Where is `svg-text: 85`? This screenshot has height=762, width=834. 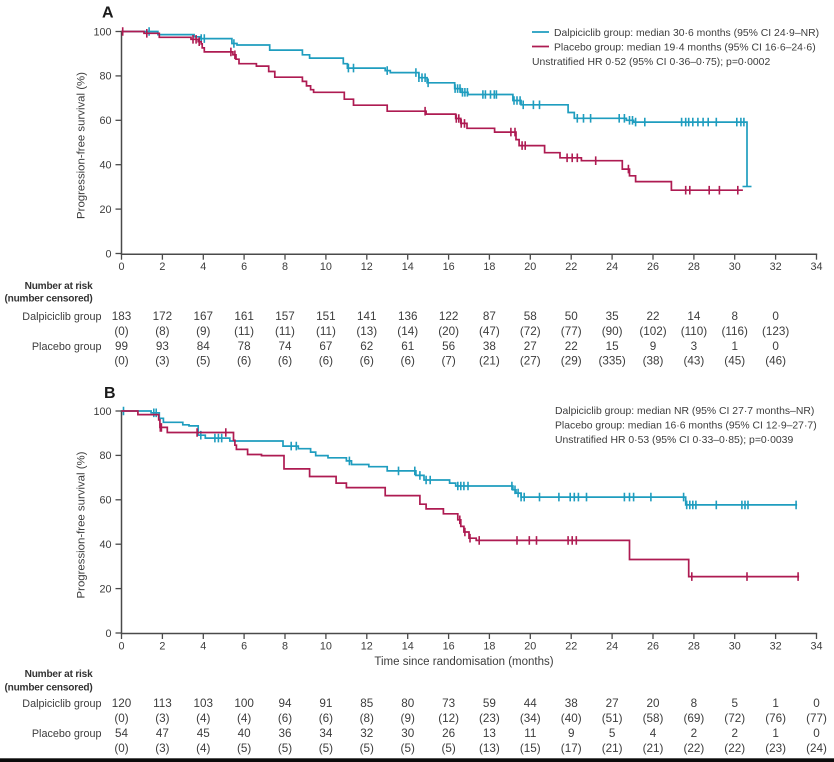 svg-text: 85 is located at coordinates (367, 703).